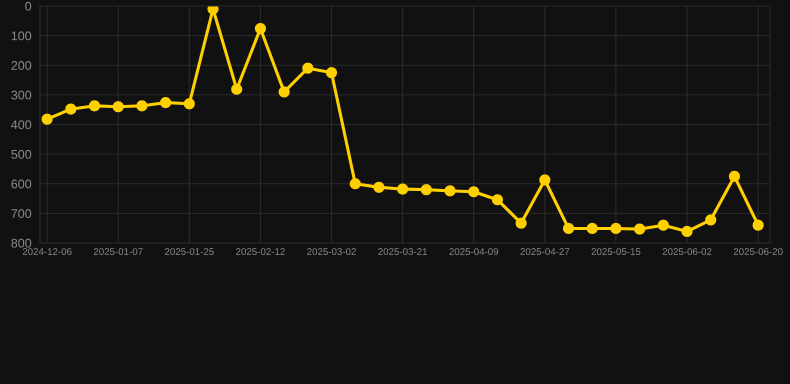 Image resolution: width=790 pixels, height=384 pixels. Describe the element at coordinates (47, 251) in the screenshot. I see `x-tick-label: 2024-12-06` at that location.